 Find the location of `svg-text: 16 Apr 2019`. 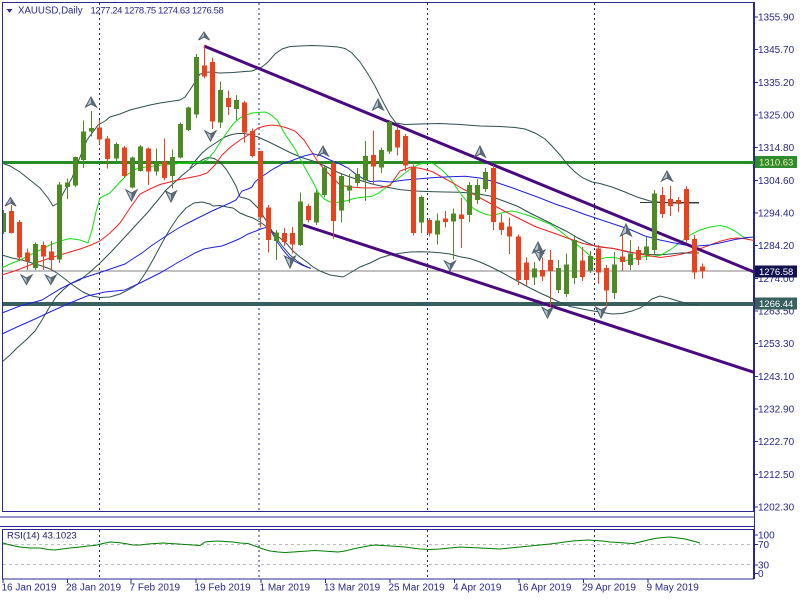

svg-text: 16 Apr 2019 is located at coordinates (545, 588).